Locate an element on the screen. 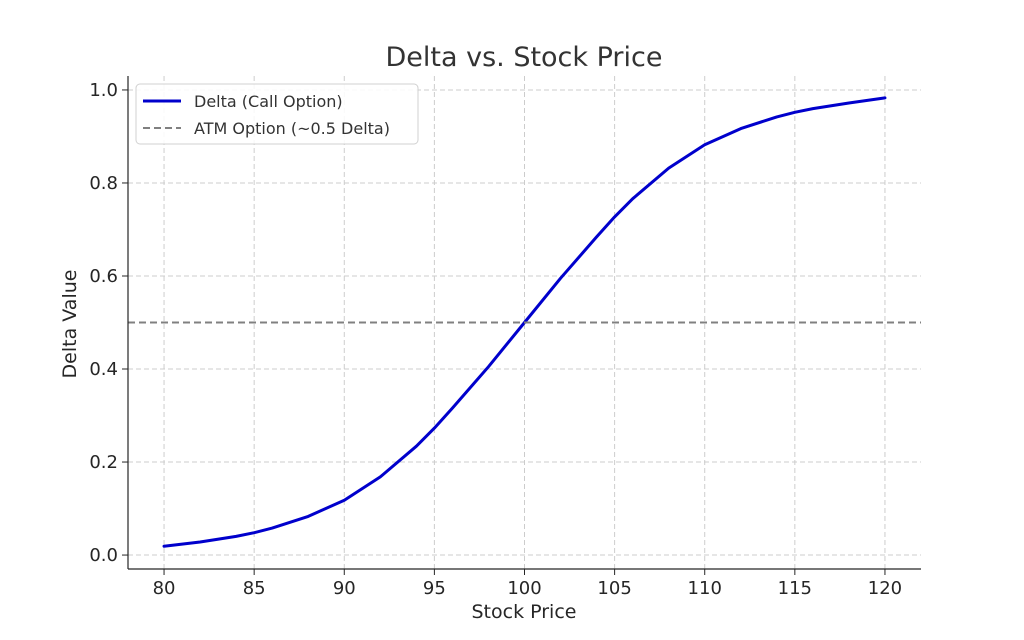  x-tick-label: 105 is located at coordinates (614, 588).